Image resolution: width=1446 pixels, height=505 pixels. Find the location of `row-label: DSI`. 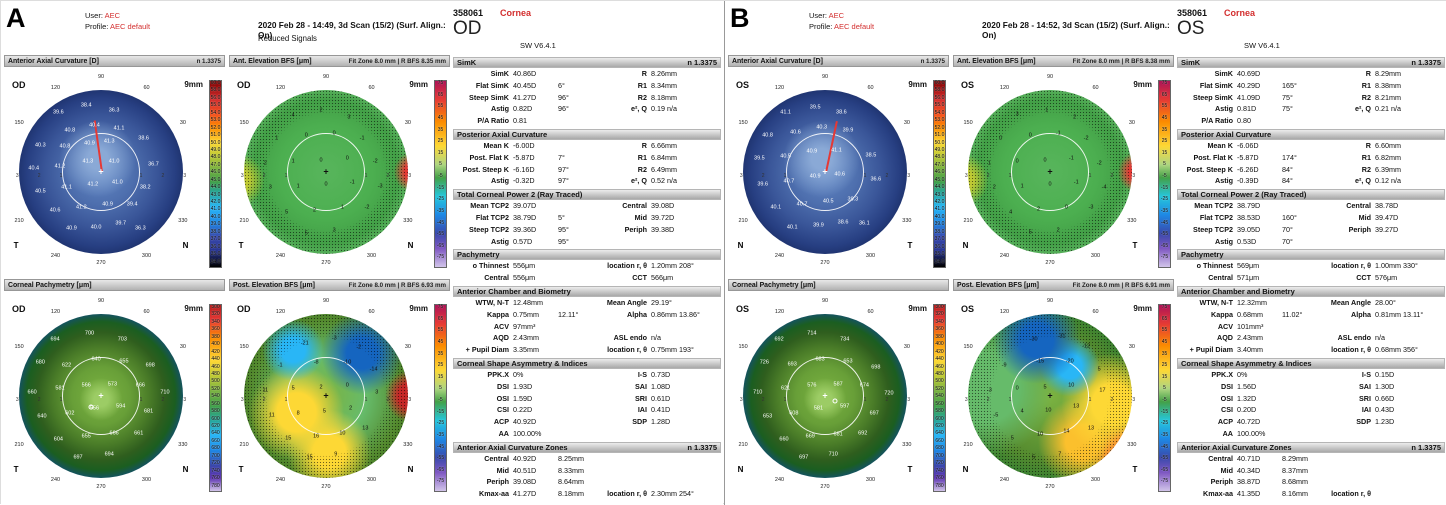

row-label: DSI is located at coordinates (1227, 386).